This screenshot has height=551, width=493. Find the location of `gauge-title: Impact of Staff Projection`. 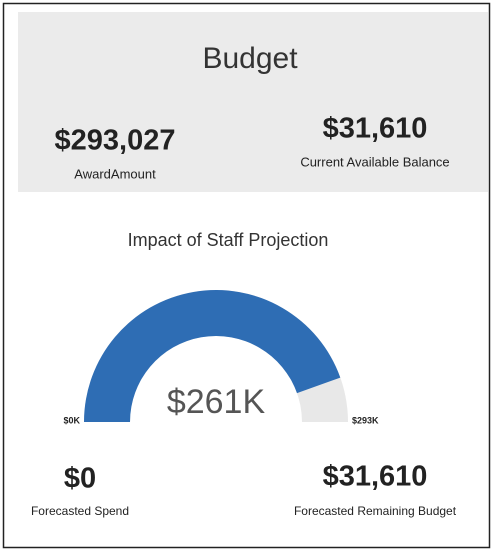

gauge-title: Impact of Staff Projection is located at coordinates (228, 240).